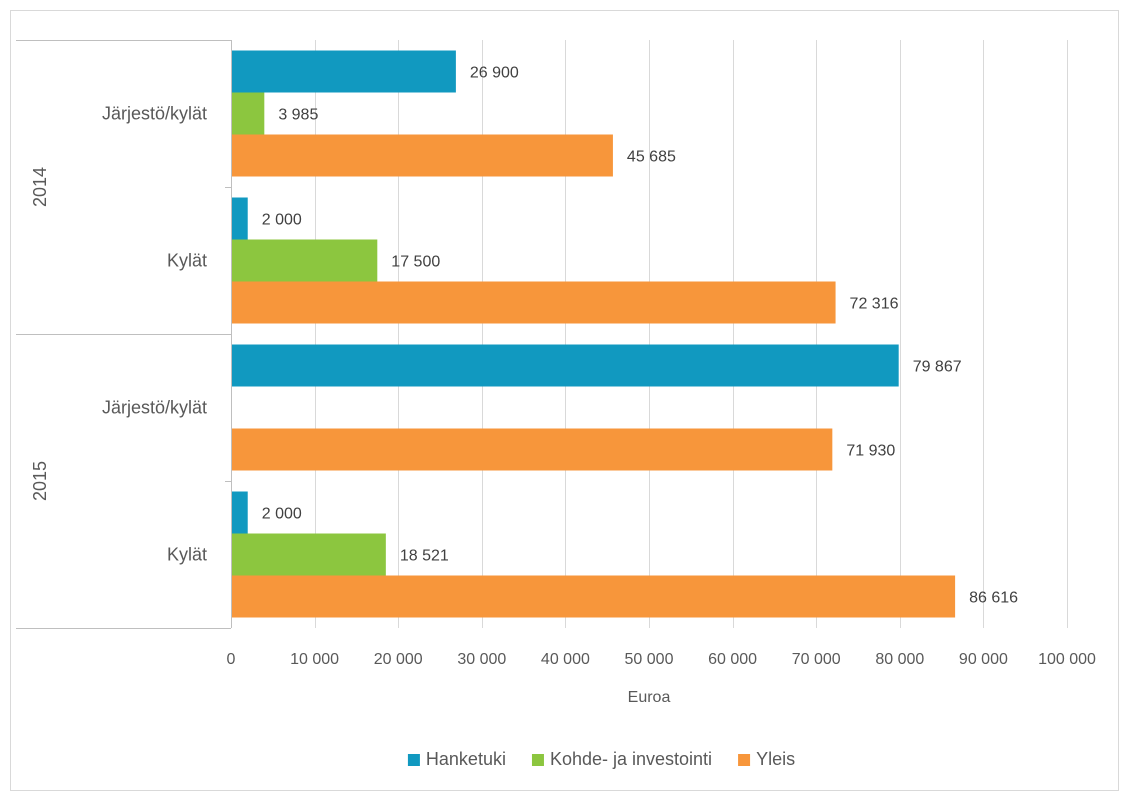 The width and height of the screenshot is (1123, 802). Describe the element at coordinates (231, 659) in the screenshot. I see `x-tick-label: 0` at that location.